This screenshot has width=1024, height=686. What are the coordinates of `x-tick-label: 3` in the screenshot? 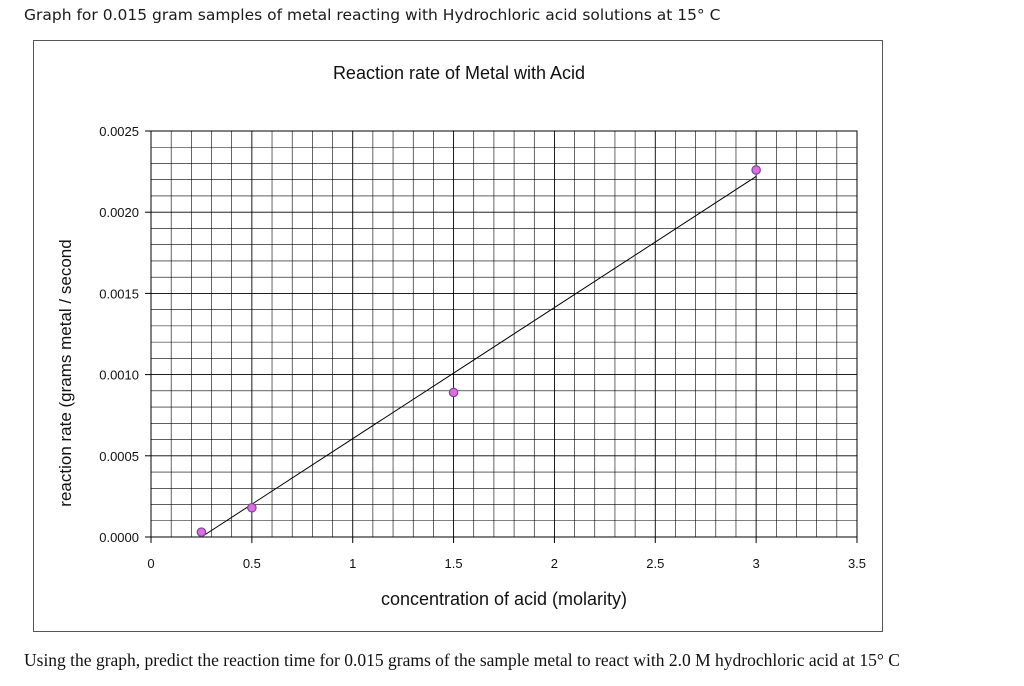 It's located at (756, 563).